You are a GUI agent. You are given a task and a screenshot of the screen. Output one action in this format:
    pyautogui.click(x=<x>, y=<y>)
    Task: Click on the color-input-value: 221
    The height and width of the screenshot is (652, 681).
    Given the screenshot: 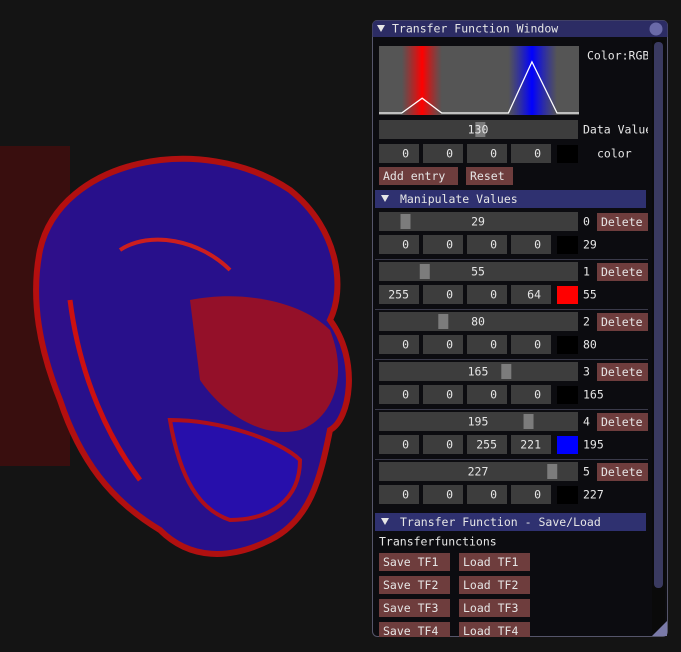 What is the action you would take?
    pyautogui.click(x=530, y=445)
    